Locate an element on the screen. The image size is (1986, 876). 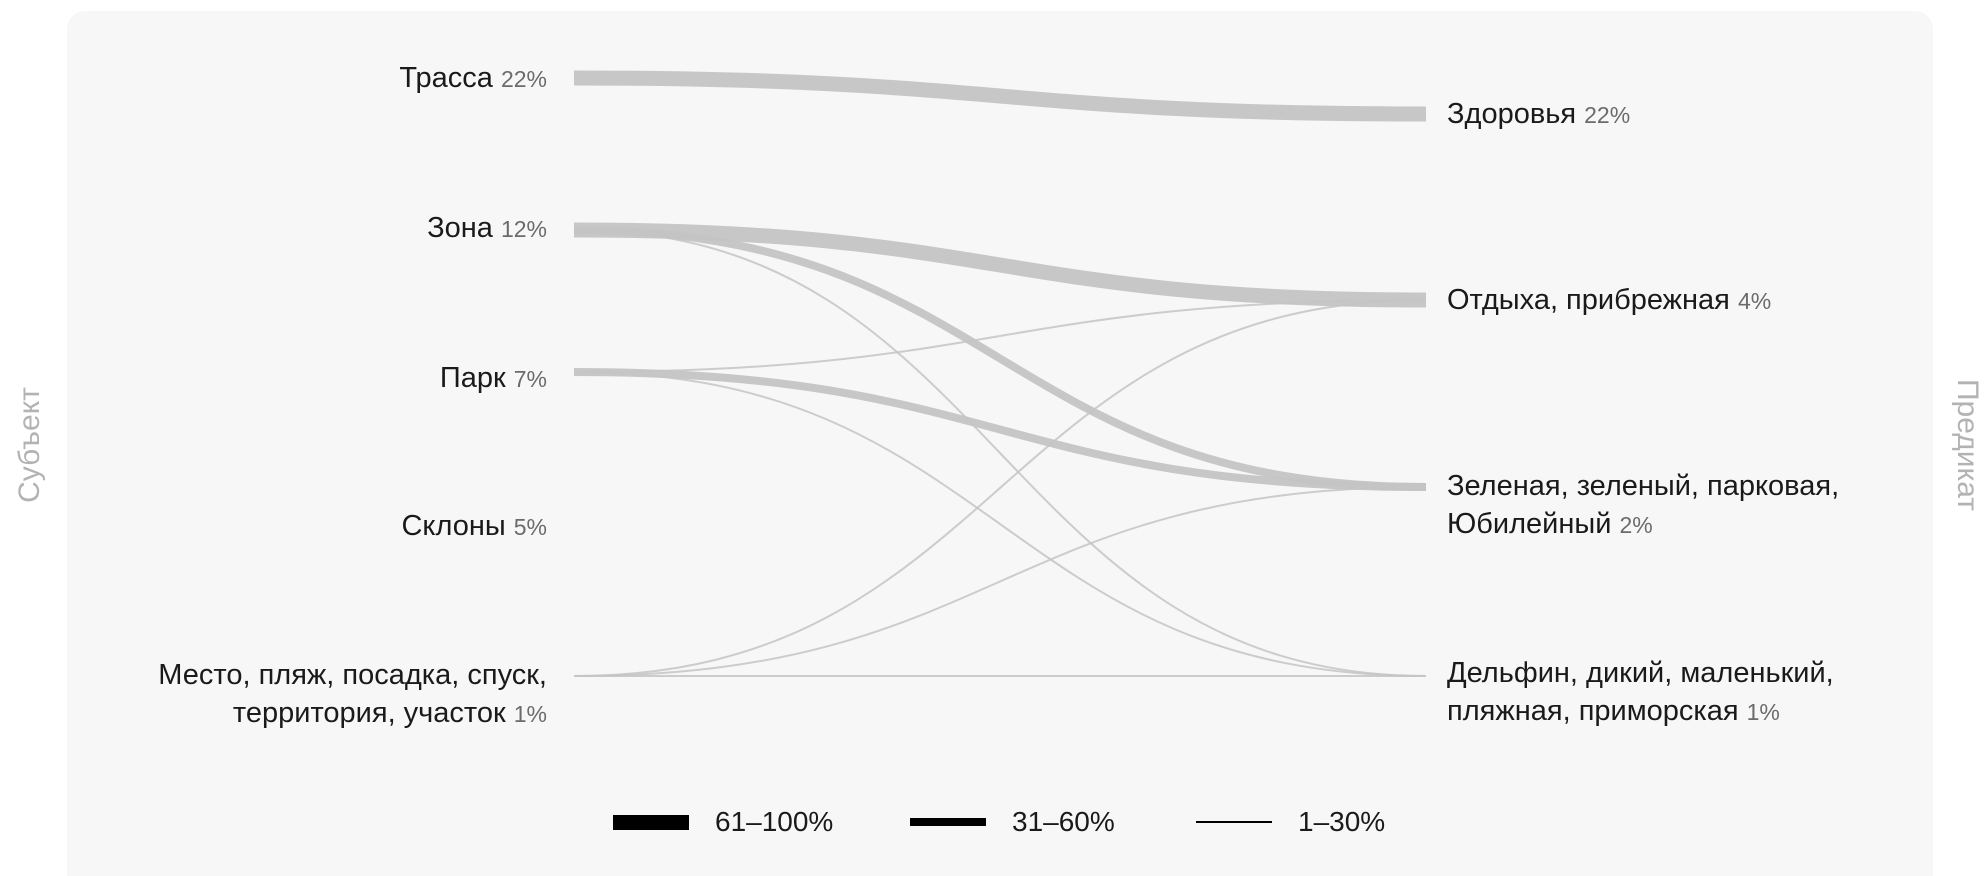
left-node-sklony: Склоны 5% is located at coordinates (474, 526).